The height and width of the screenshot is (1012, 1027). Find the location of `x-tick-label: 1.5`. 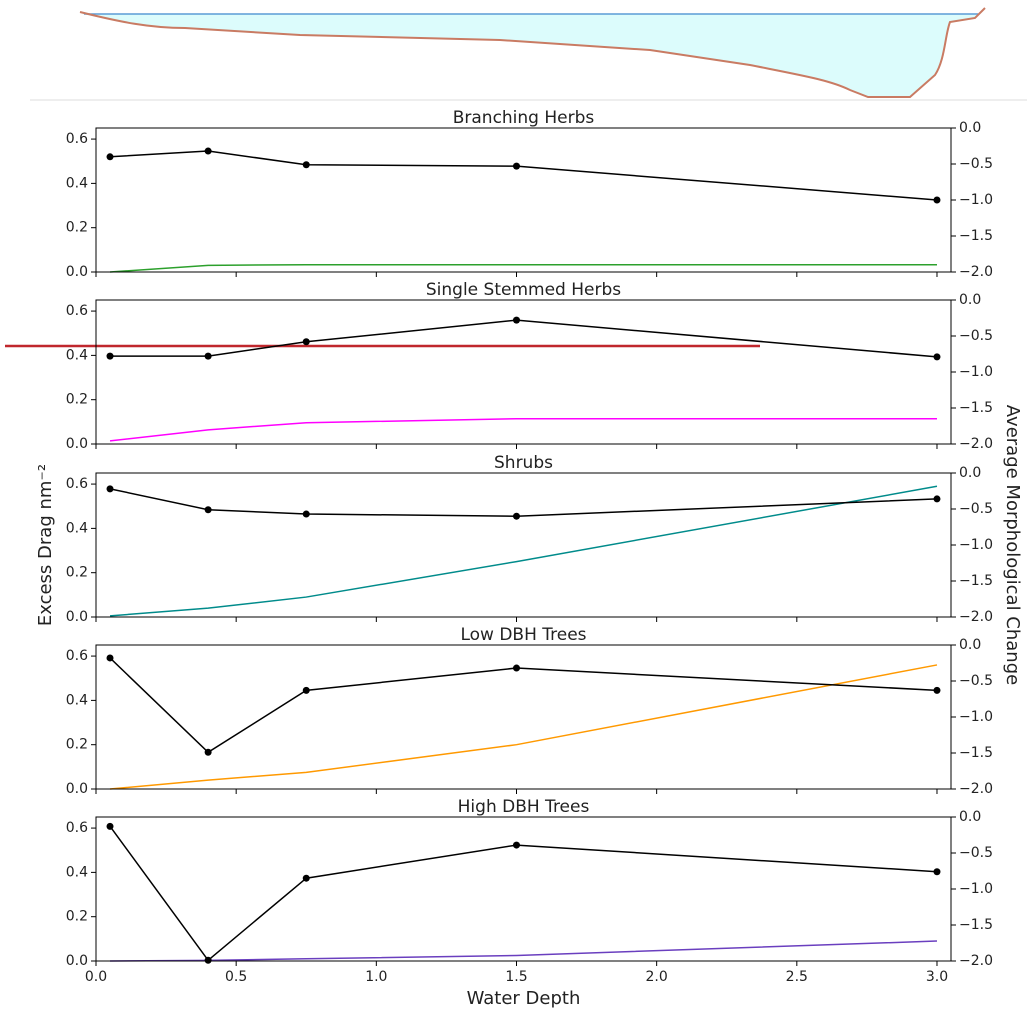

x-tick-label: 1.5 is located at coordinates (516, 977).